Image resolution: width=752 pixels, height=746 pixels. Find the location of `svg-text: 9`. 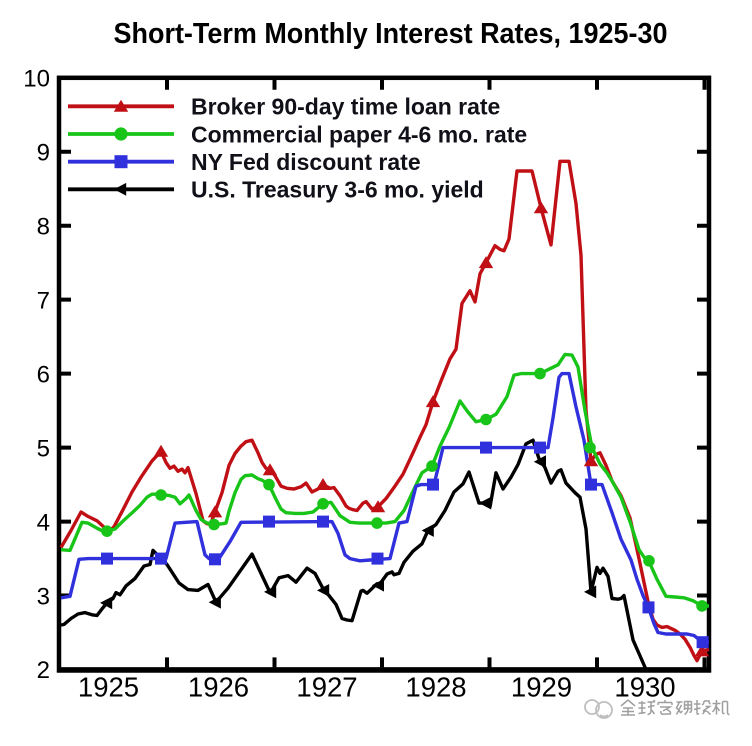

svg-text: 9 is located at coordinates (43, 152).